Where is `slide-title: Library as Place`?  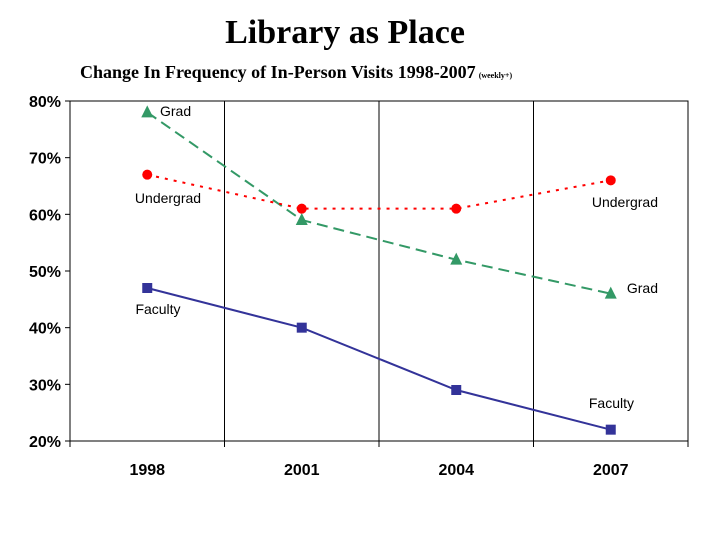 slide-title: Library as Place is located at coordinates (345, 32).